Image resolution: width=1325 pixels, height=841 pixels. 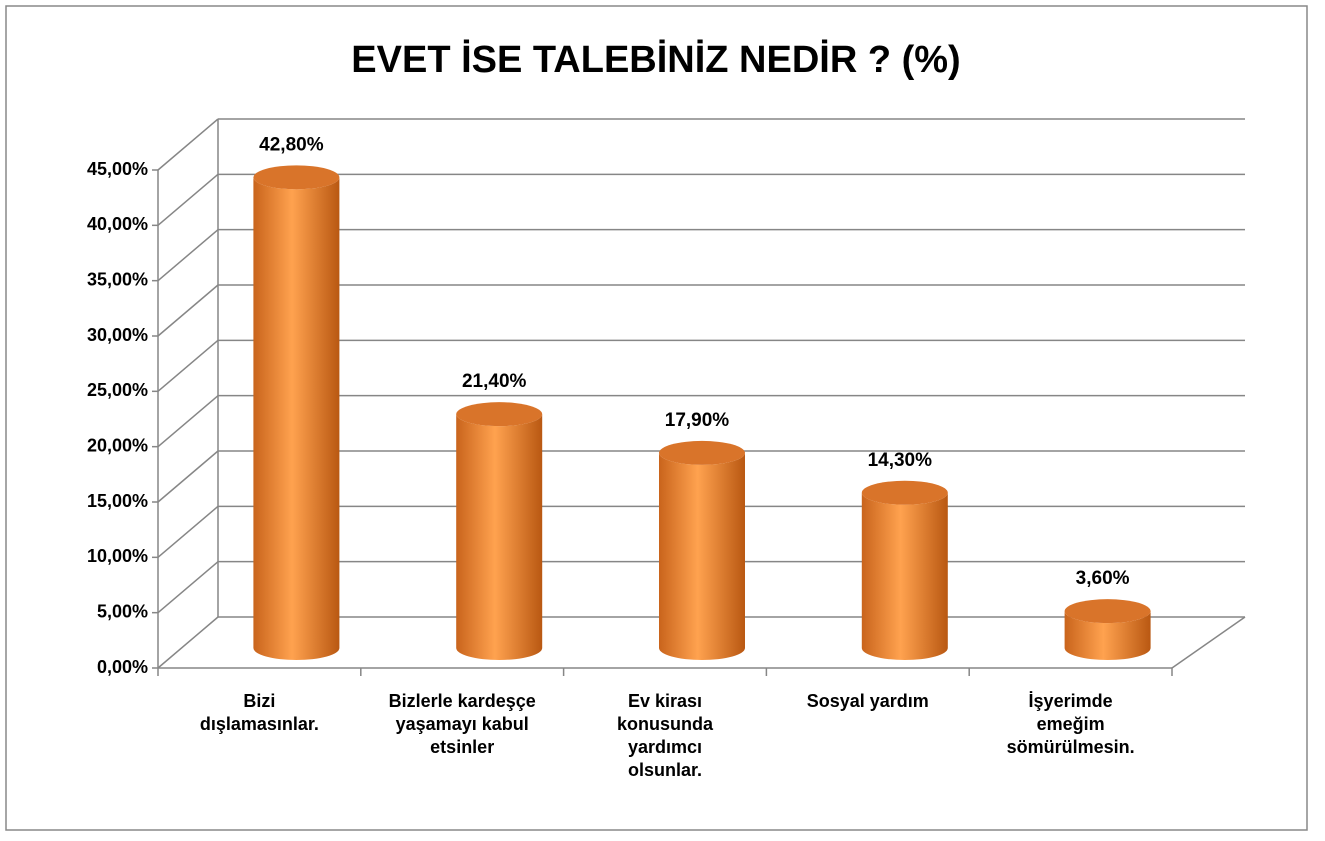 I want to click on y-tick-label: 5,00%, so click(x=122, y=611).